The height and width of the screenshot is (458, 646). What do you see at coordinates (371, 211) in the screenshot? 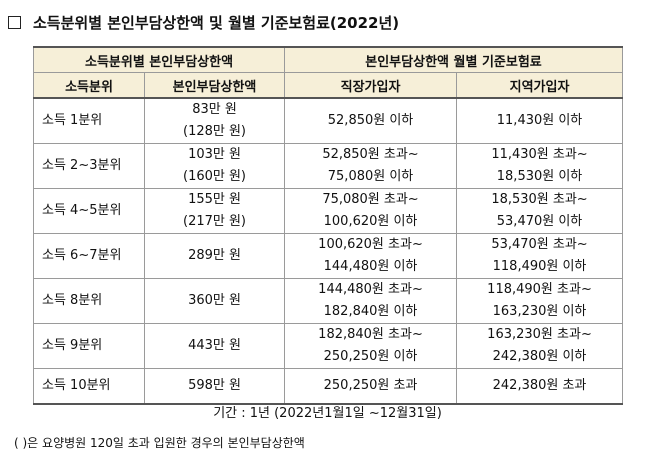
I see `cell-employee: 75,080원 초과~ 100,620원 이하` at bounding box center [371, 211].